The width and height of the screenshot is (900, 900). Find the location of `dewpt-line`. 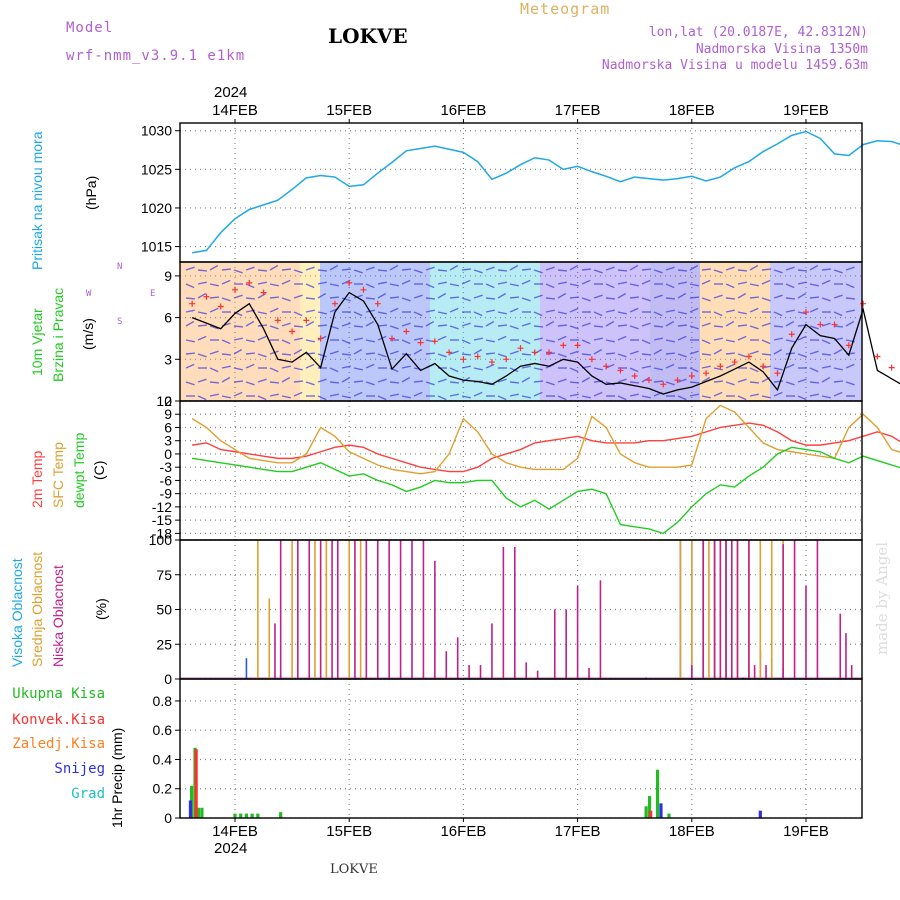

dewpt-line is located at coordinates (546, 490).